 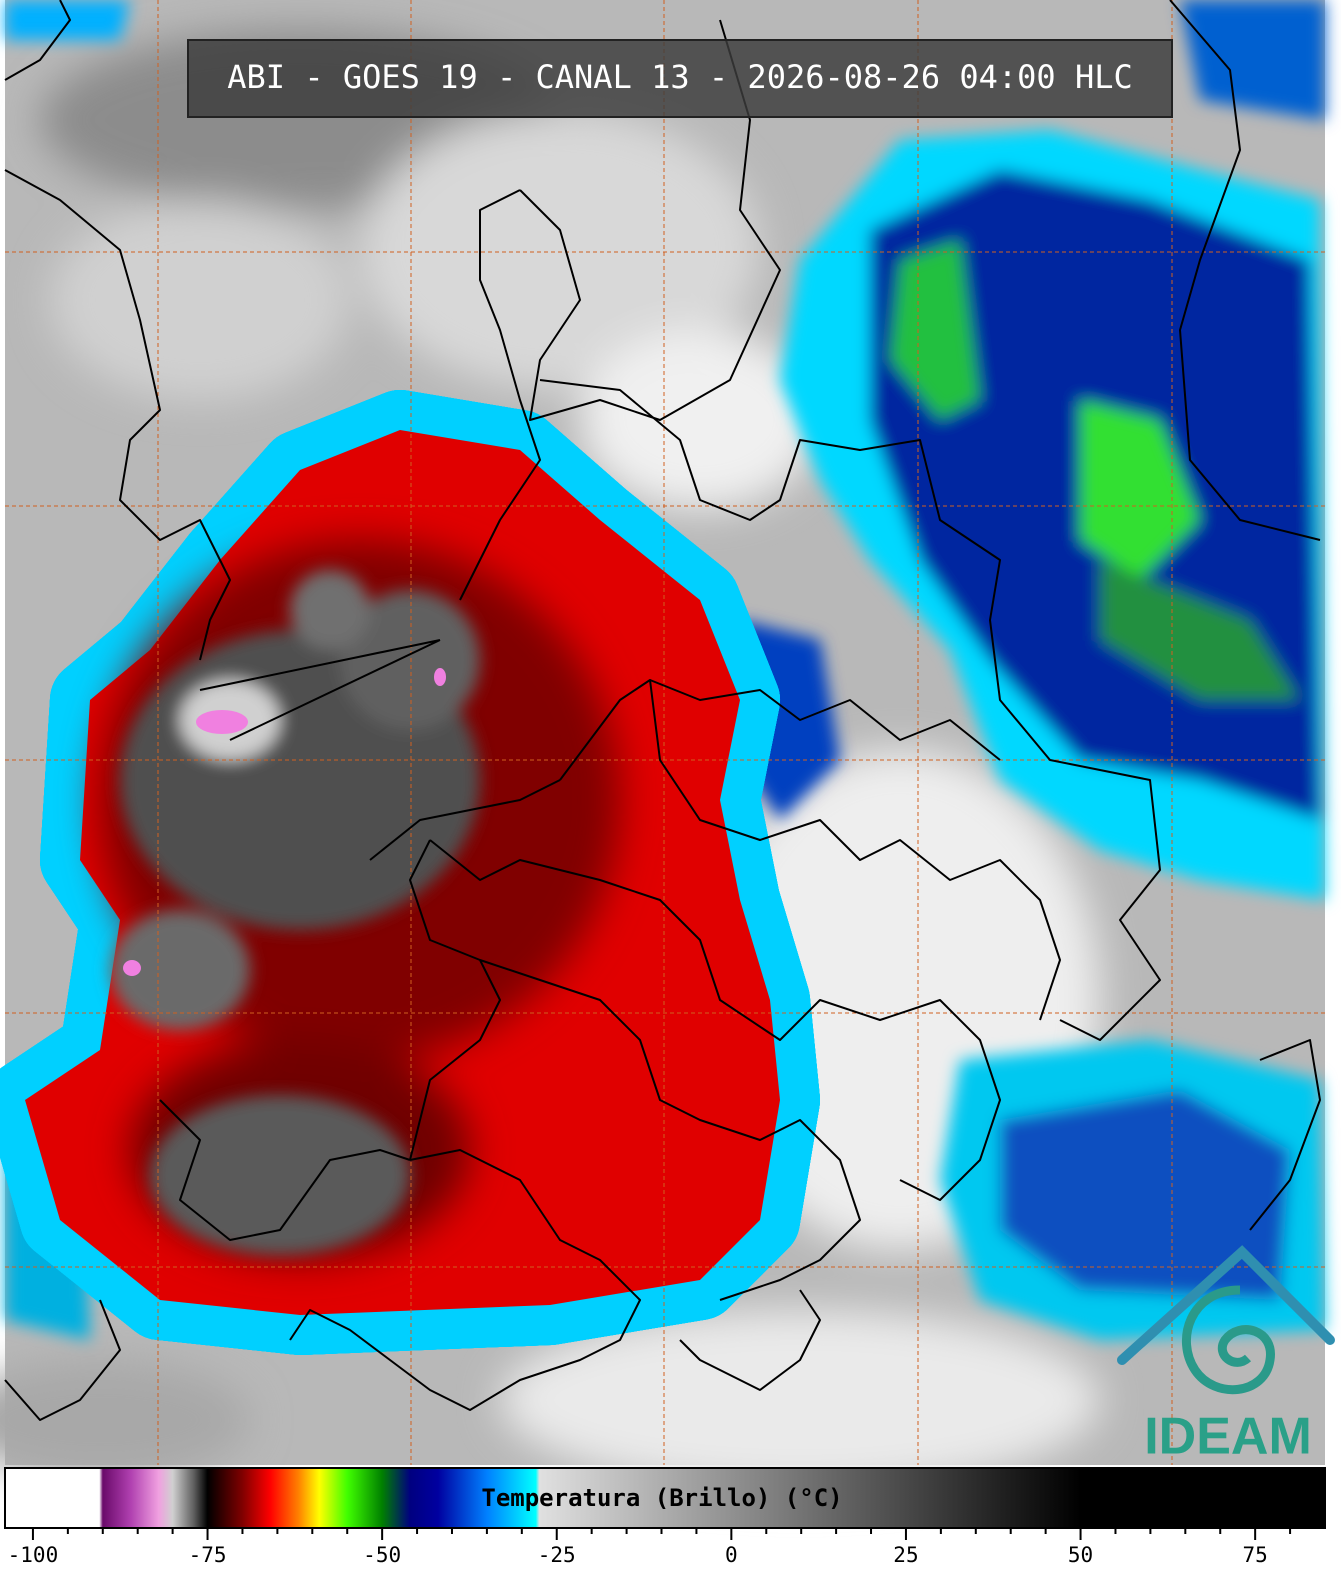 What do you see at coordinates (382, 1555) in the screenshot?
I see `tick-label: -50` at bounding box center [382, 1555].